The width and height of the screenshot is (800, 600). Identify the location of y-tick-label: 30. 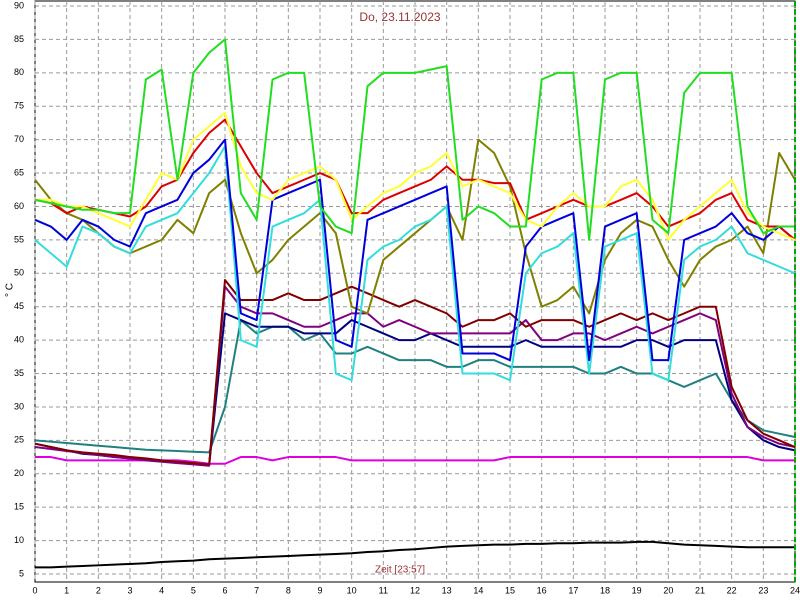
(19, 406).